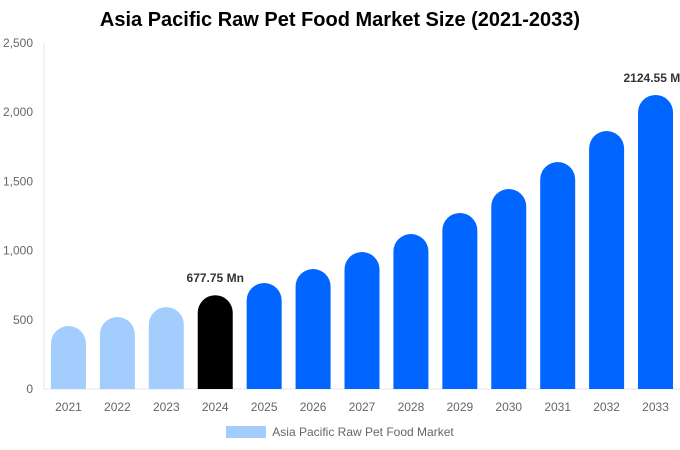  Describe the element at coordinates (557, 407) in the screenshot. I see `x-tick-label: 2031` at that location.